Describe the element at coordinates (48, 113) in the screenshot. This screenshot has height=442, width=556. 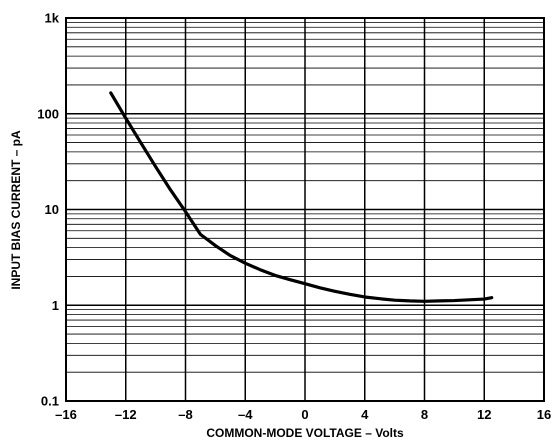
I see `y-tick-label: 100` at that location.